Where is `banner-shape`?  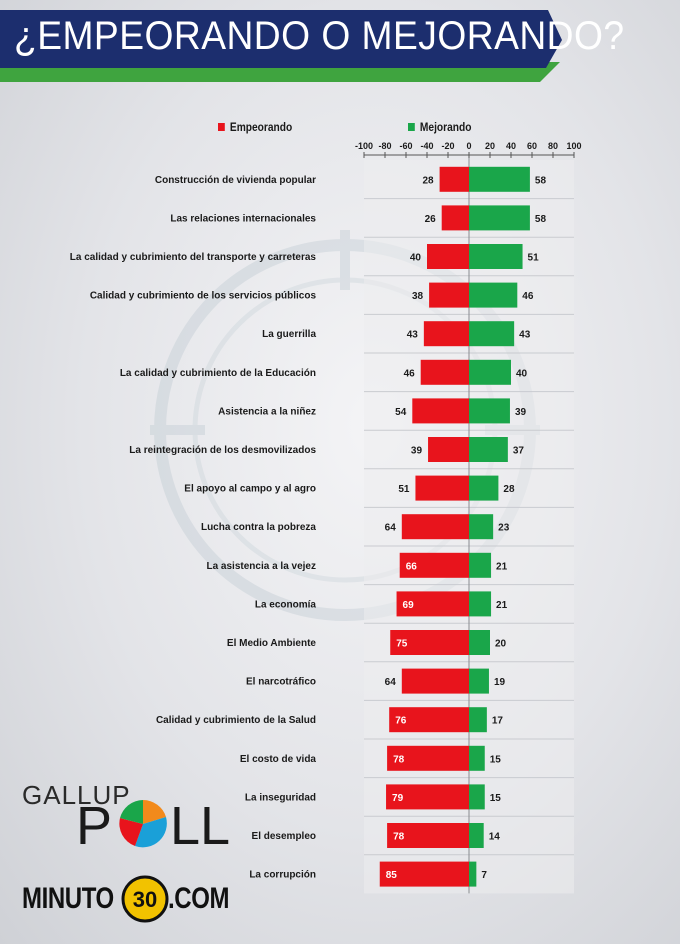
banner-shape is located at coordinates (281, 46).